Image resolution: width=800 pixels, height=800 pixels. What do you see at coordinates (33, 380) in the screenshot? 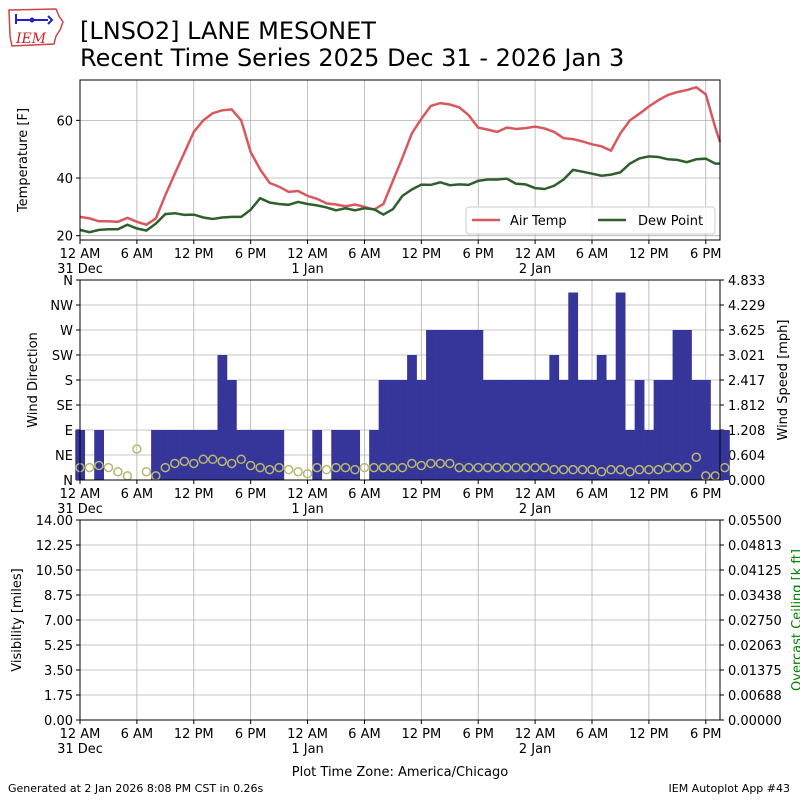
I see `wind-direction-ylabel: Wind Direction` at bounding box center [33, 380].